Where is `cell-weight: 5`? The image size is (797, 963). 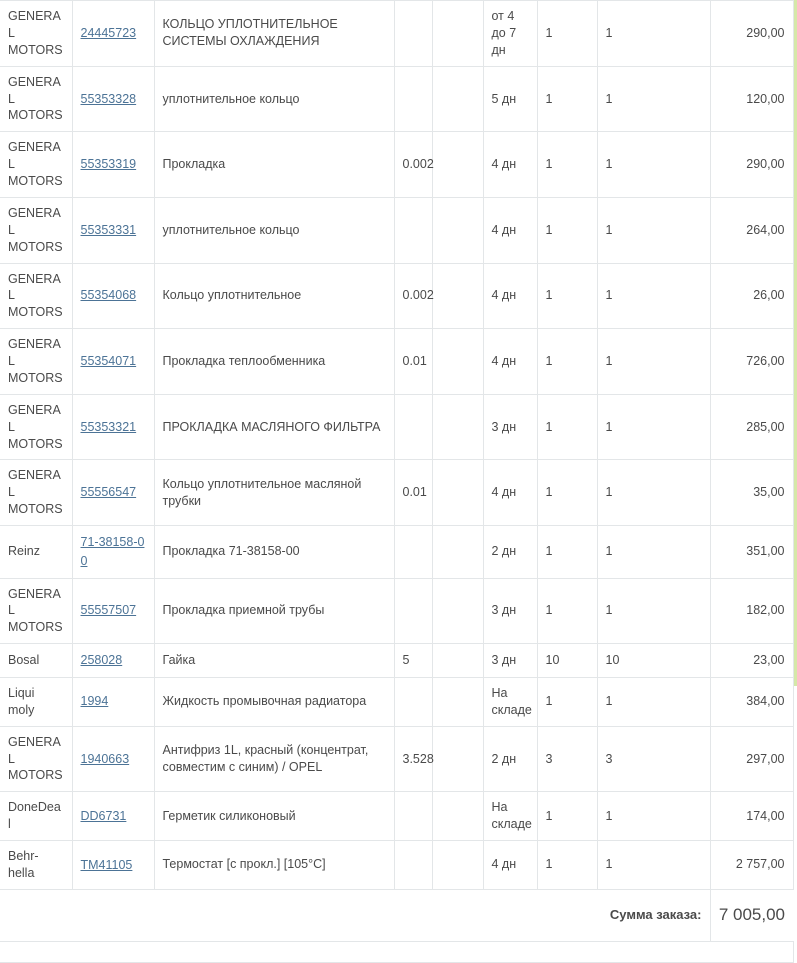 cell-weight: 5 is located at coordinates (413, 660).